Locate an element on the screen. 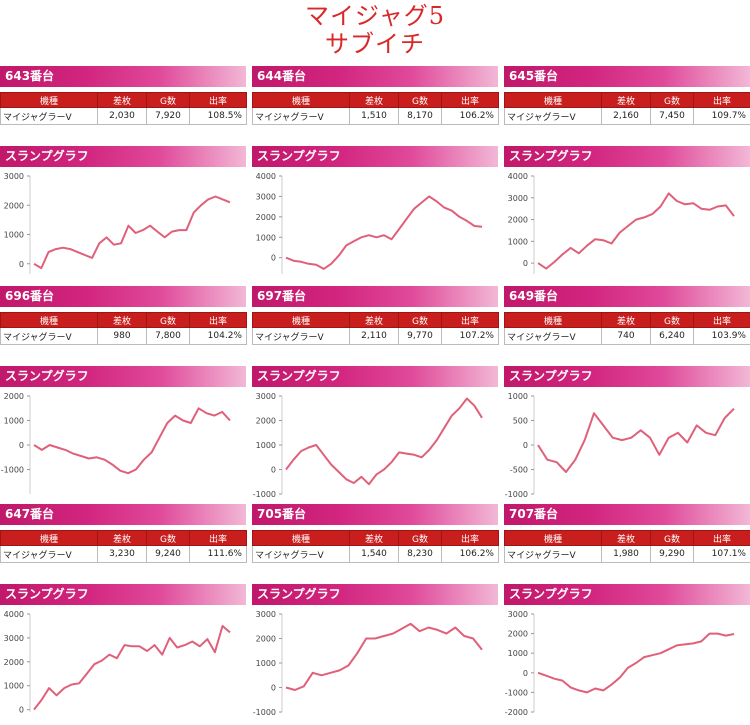  cell-diff: 2,110 is located at coordinates (374, 336).